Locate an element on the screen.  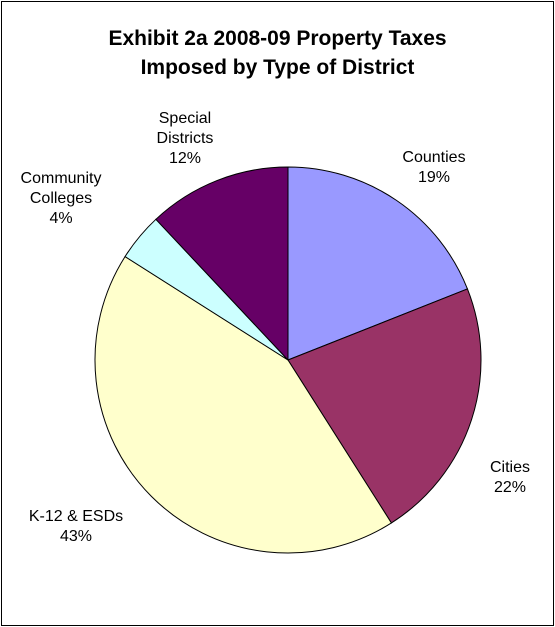
data-label-special-districts: Special Districts 12% is located at coordinates (185, 138).